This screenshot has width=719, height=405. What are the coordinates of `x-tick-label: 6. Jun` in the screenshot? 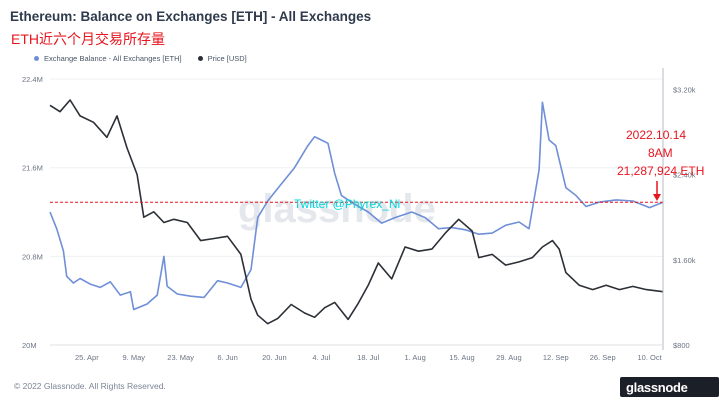 It's located at (227, 357).